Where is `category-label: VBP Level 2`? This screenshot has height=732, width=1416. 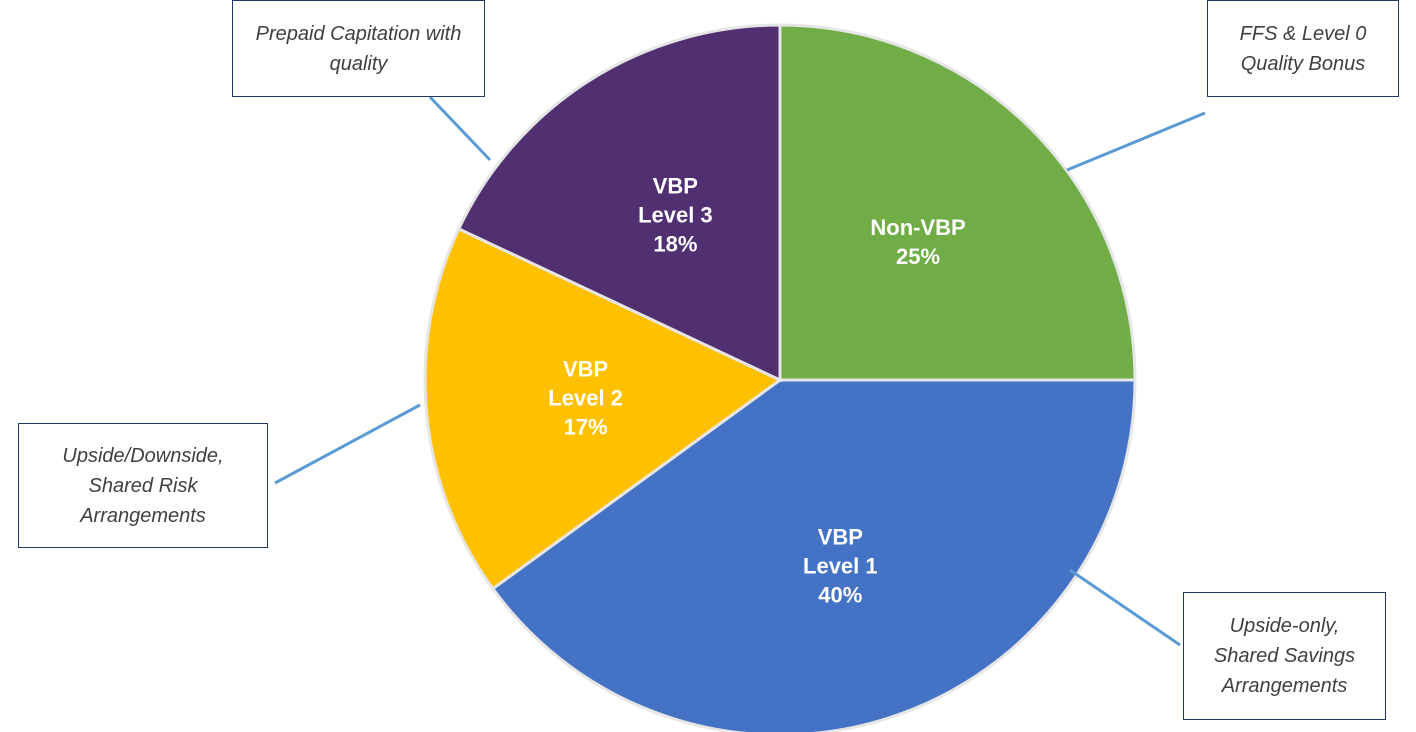 category-label: VBP Level 2 is located at coordinates (585, 383).